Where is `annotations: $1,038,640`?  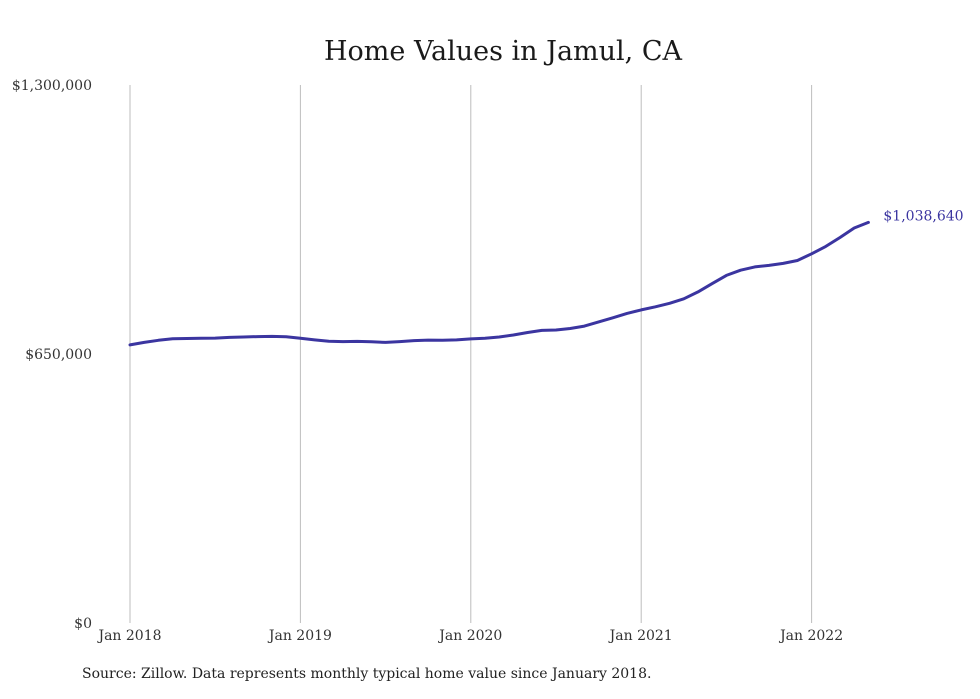
annotations: $1,038,640 is located at coordinates (923, 216).